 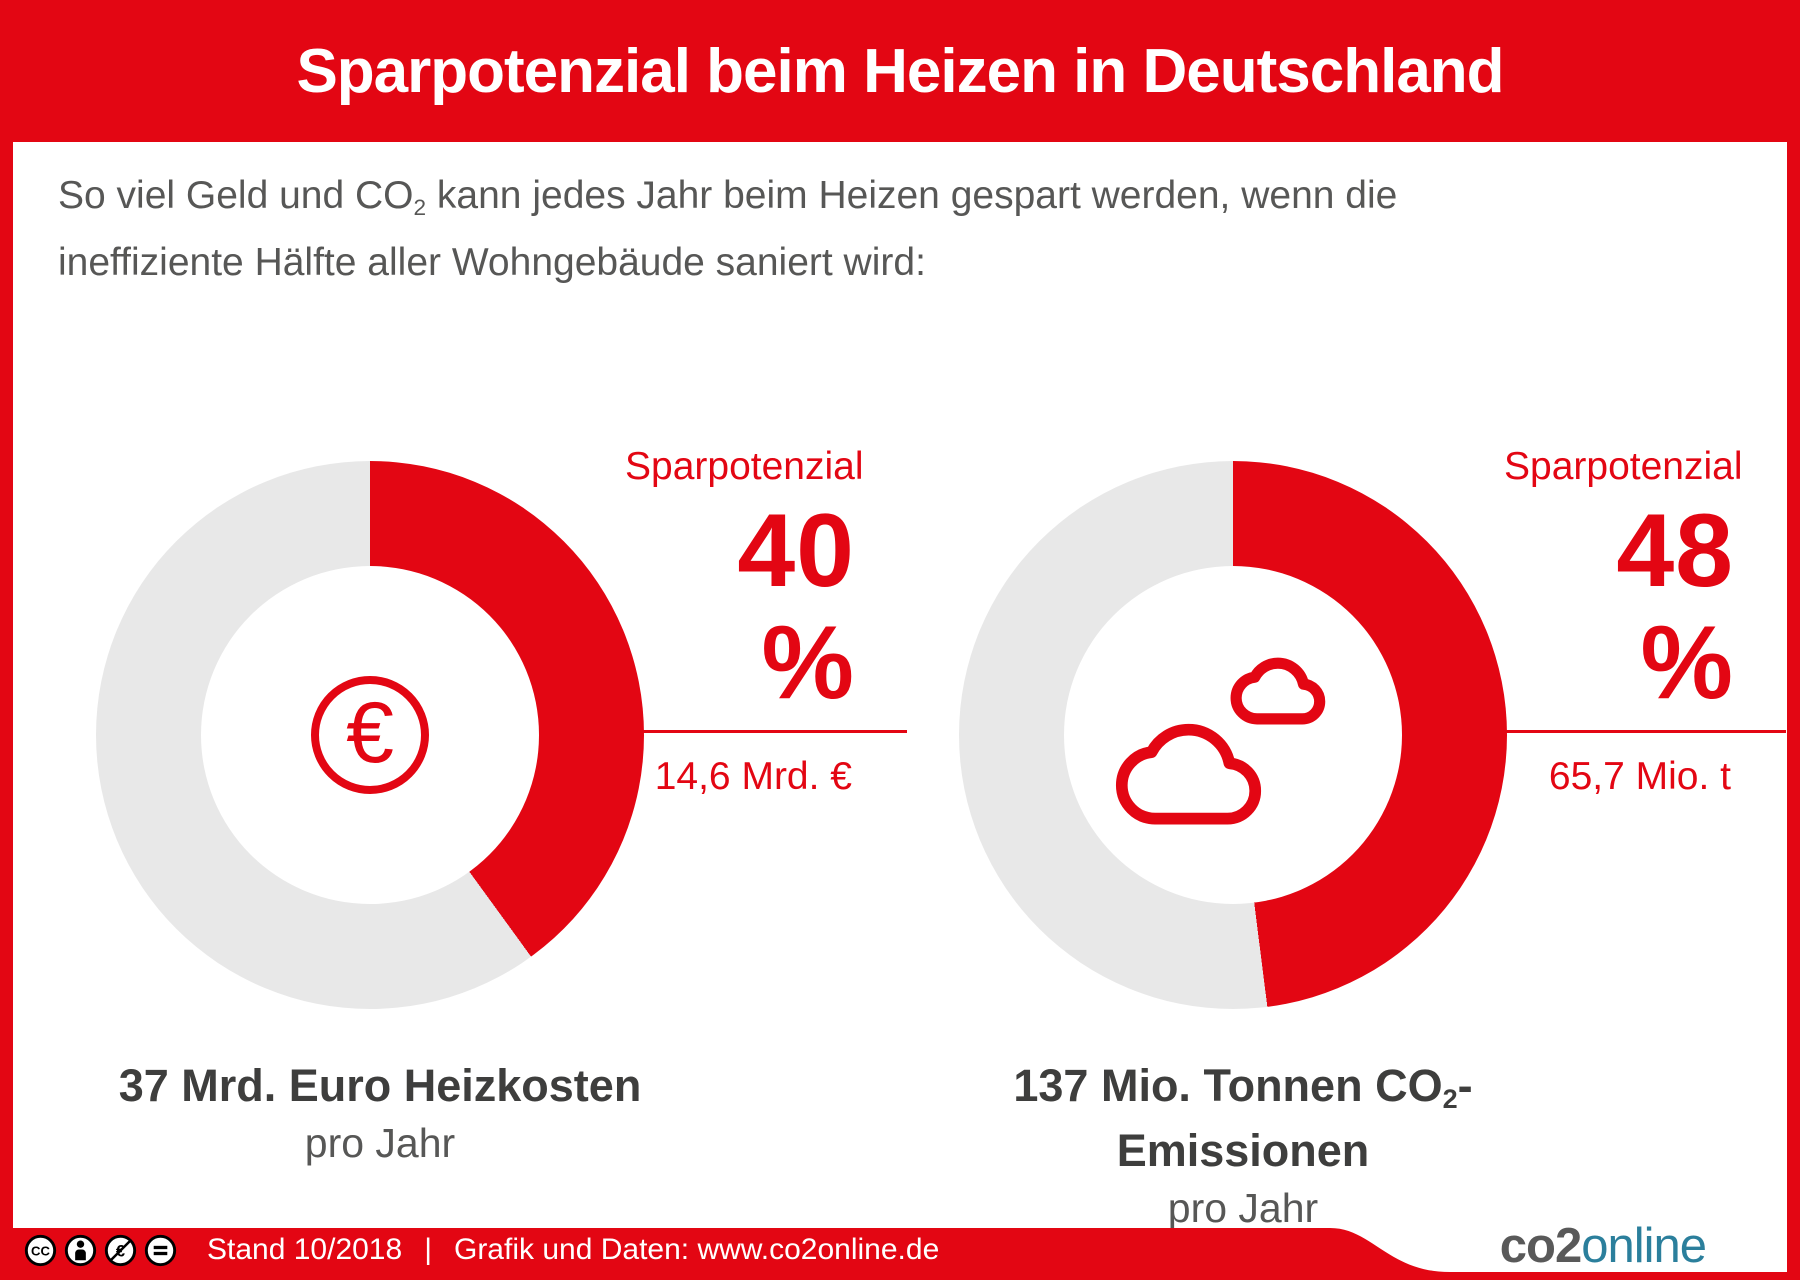 I want to click on donut-hole, so click(x=1233, y=735).